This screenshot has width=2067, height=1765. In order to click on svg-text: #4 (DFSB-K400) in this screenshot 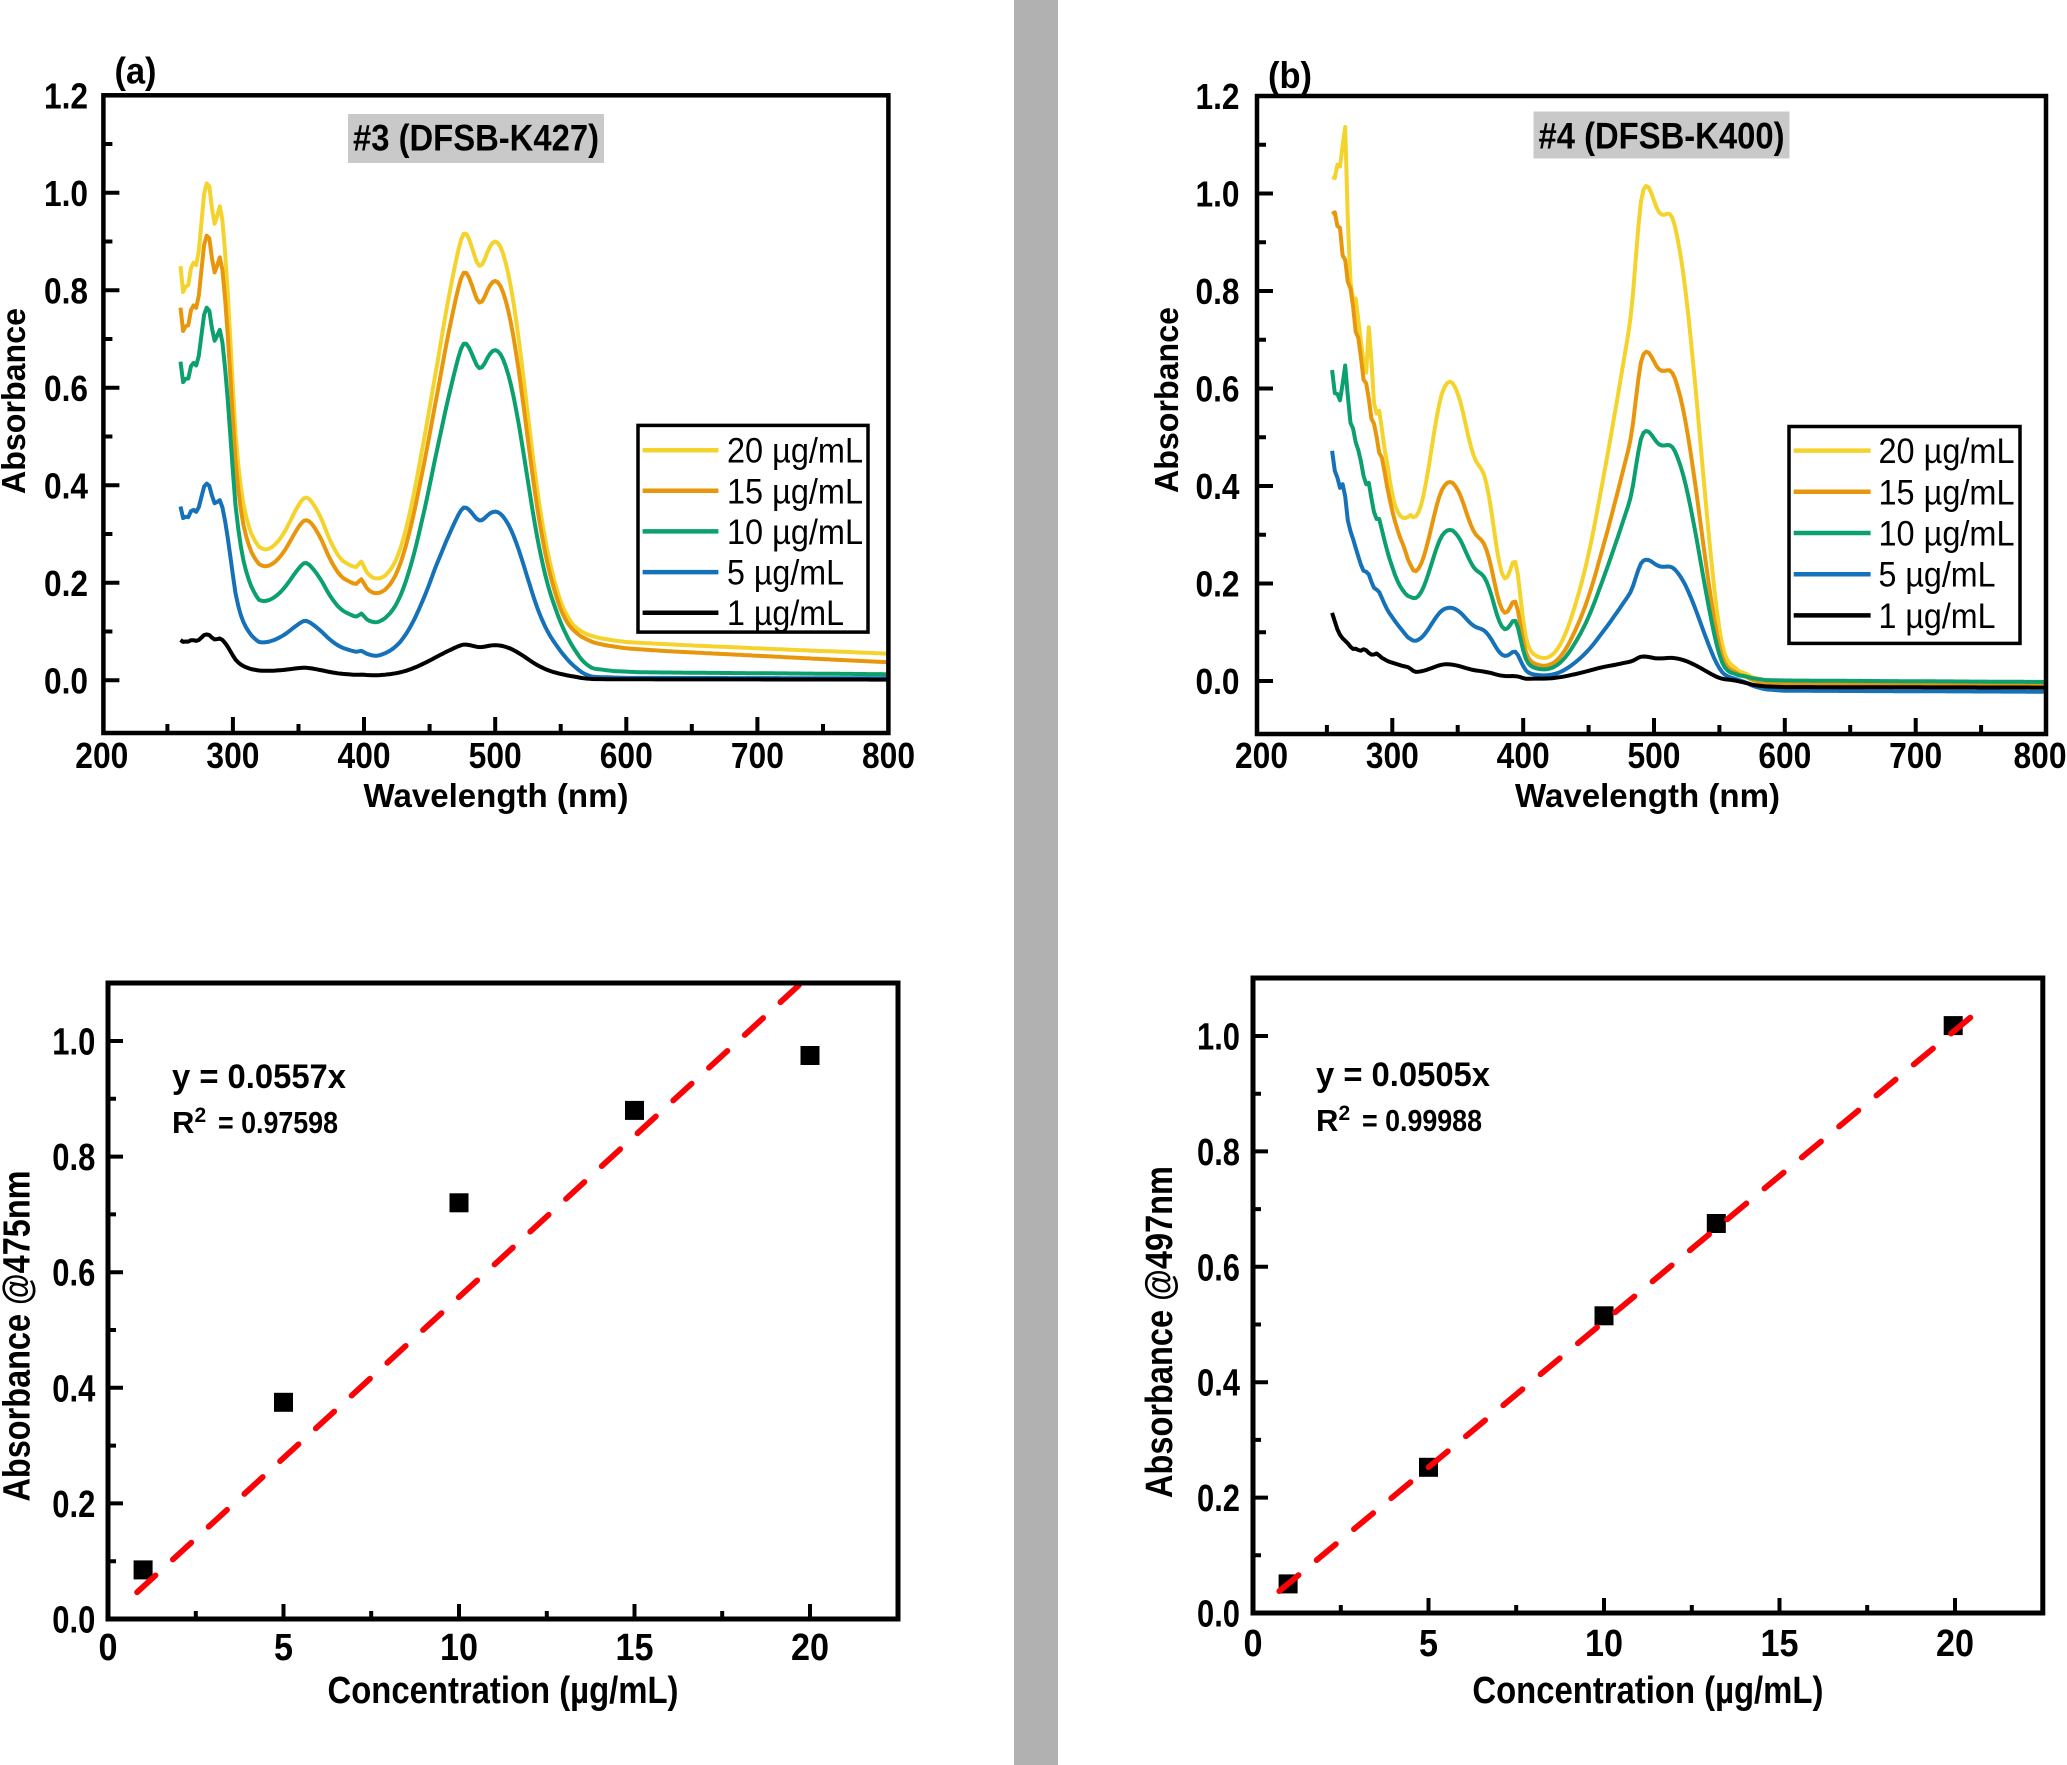, I will do `click(1662, 136)`.